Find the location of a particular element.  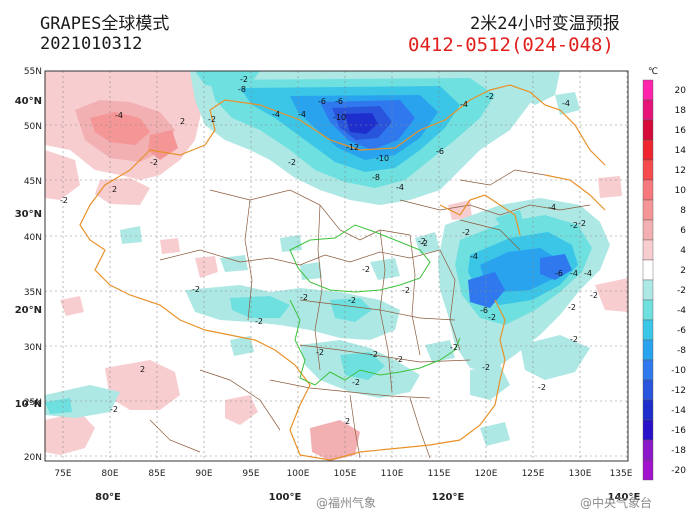

lon-tick-label: 80E is located at coordinates (109, 474).